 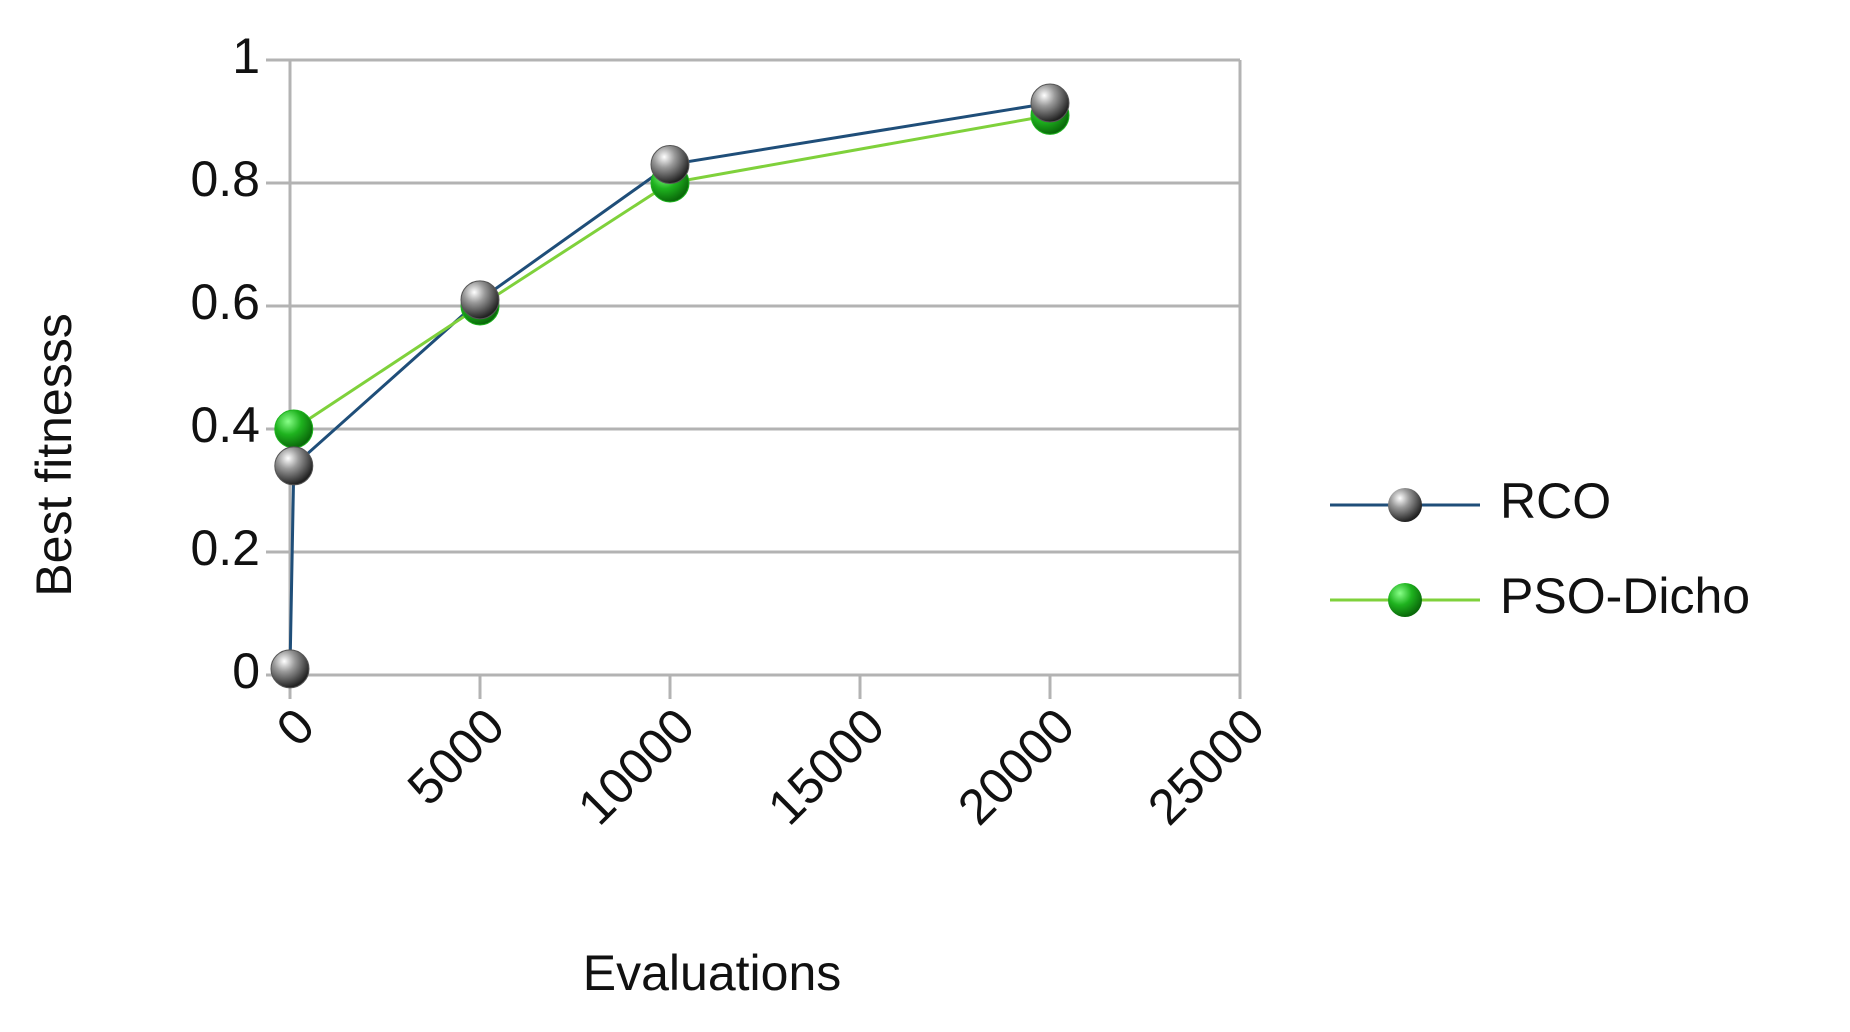 What do you see at coordinates (712, 973) in the screenshot?
I see `x-axis-label: Evaluations` at bounding box center [712, 973].